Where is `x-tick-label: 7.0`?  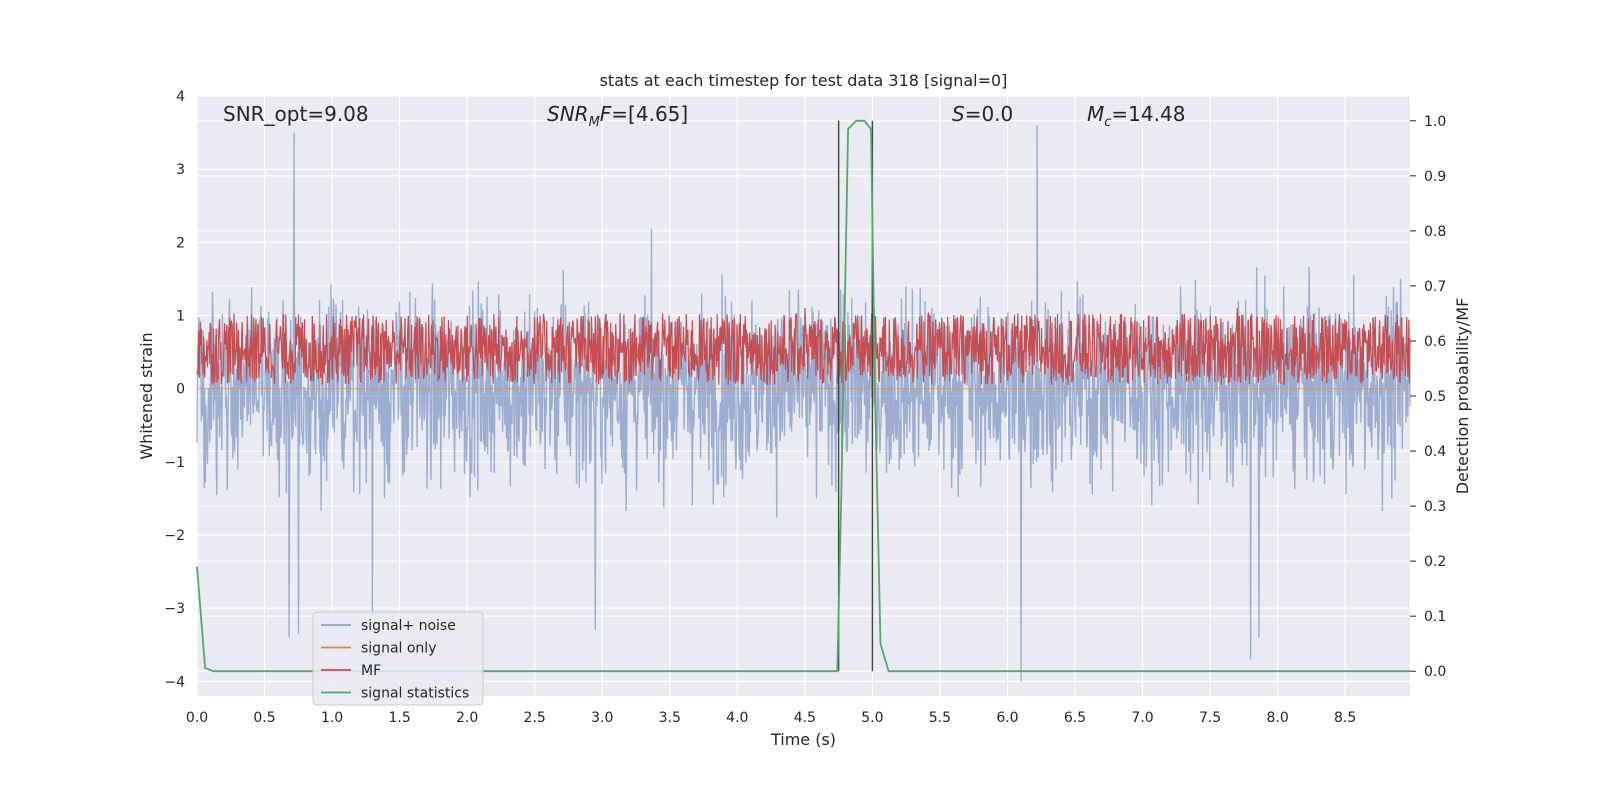 x-tick-label: 7.0 is located at coordinates (1142, 718).